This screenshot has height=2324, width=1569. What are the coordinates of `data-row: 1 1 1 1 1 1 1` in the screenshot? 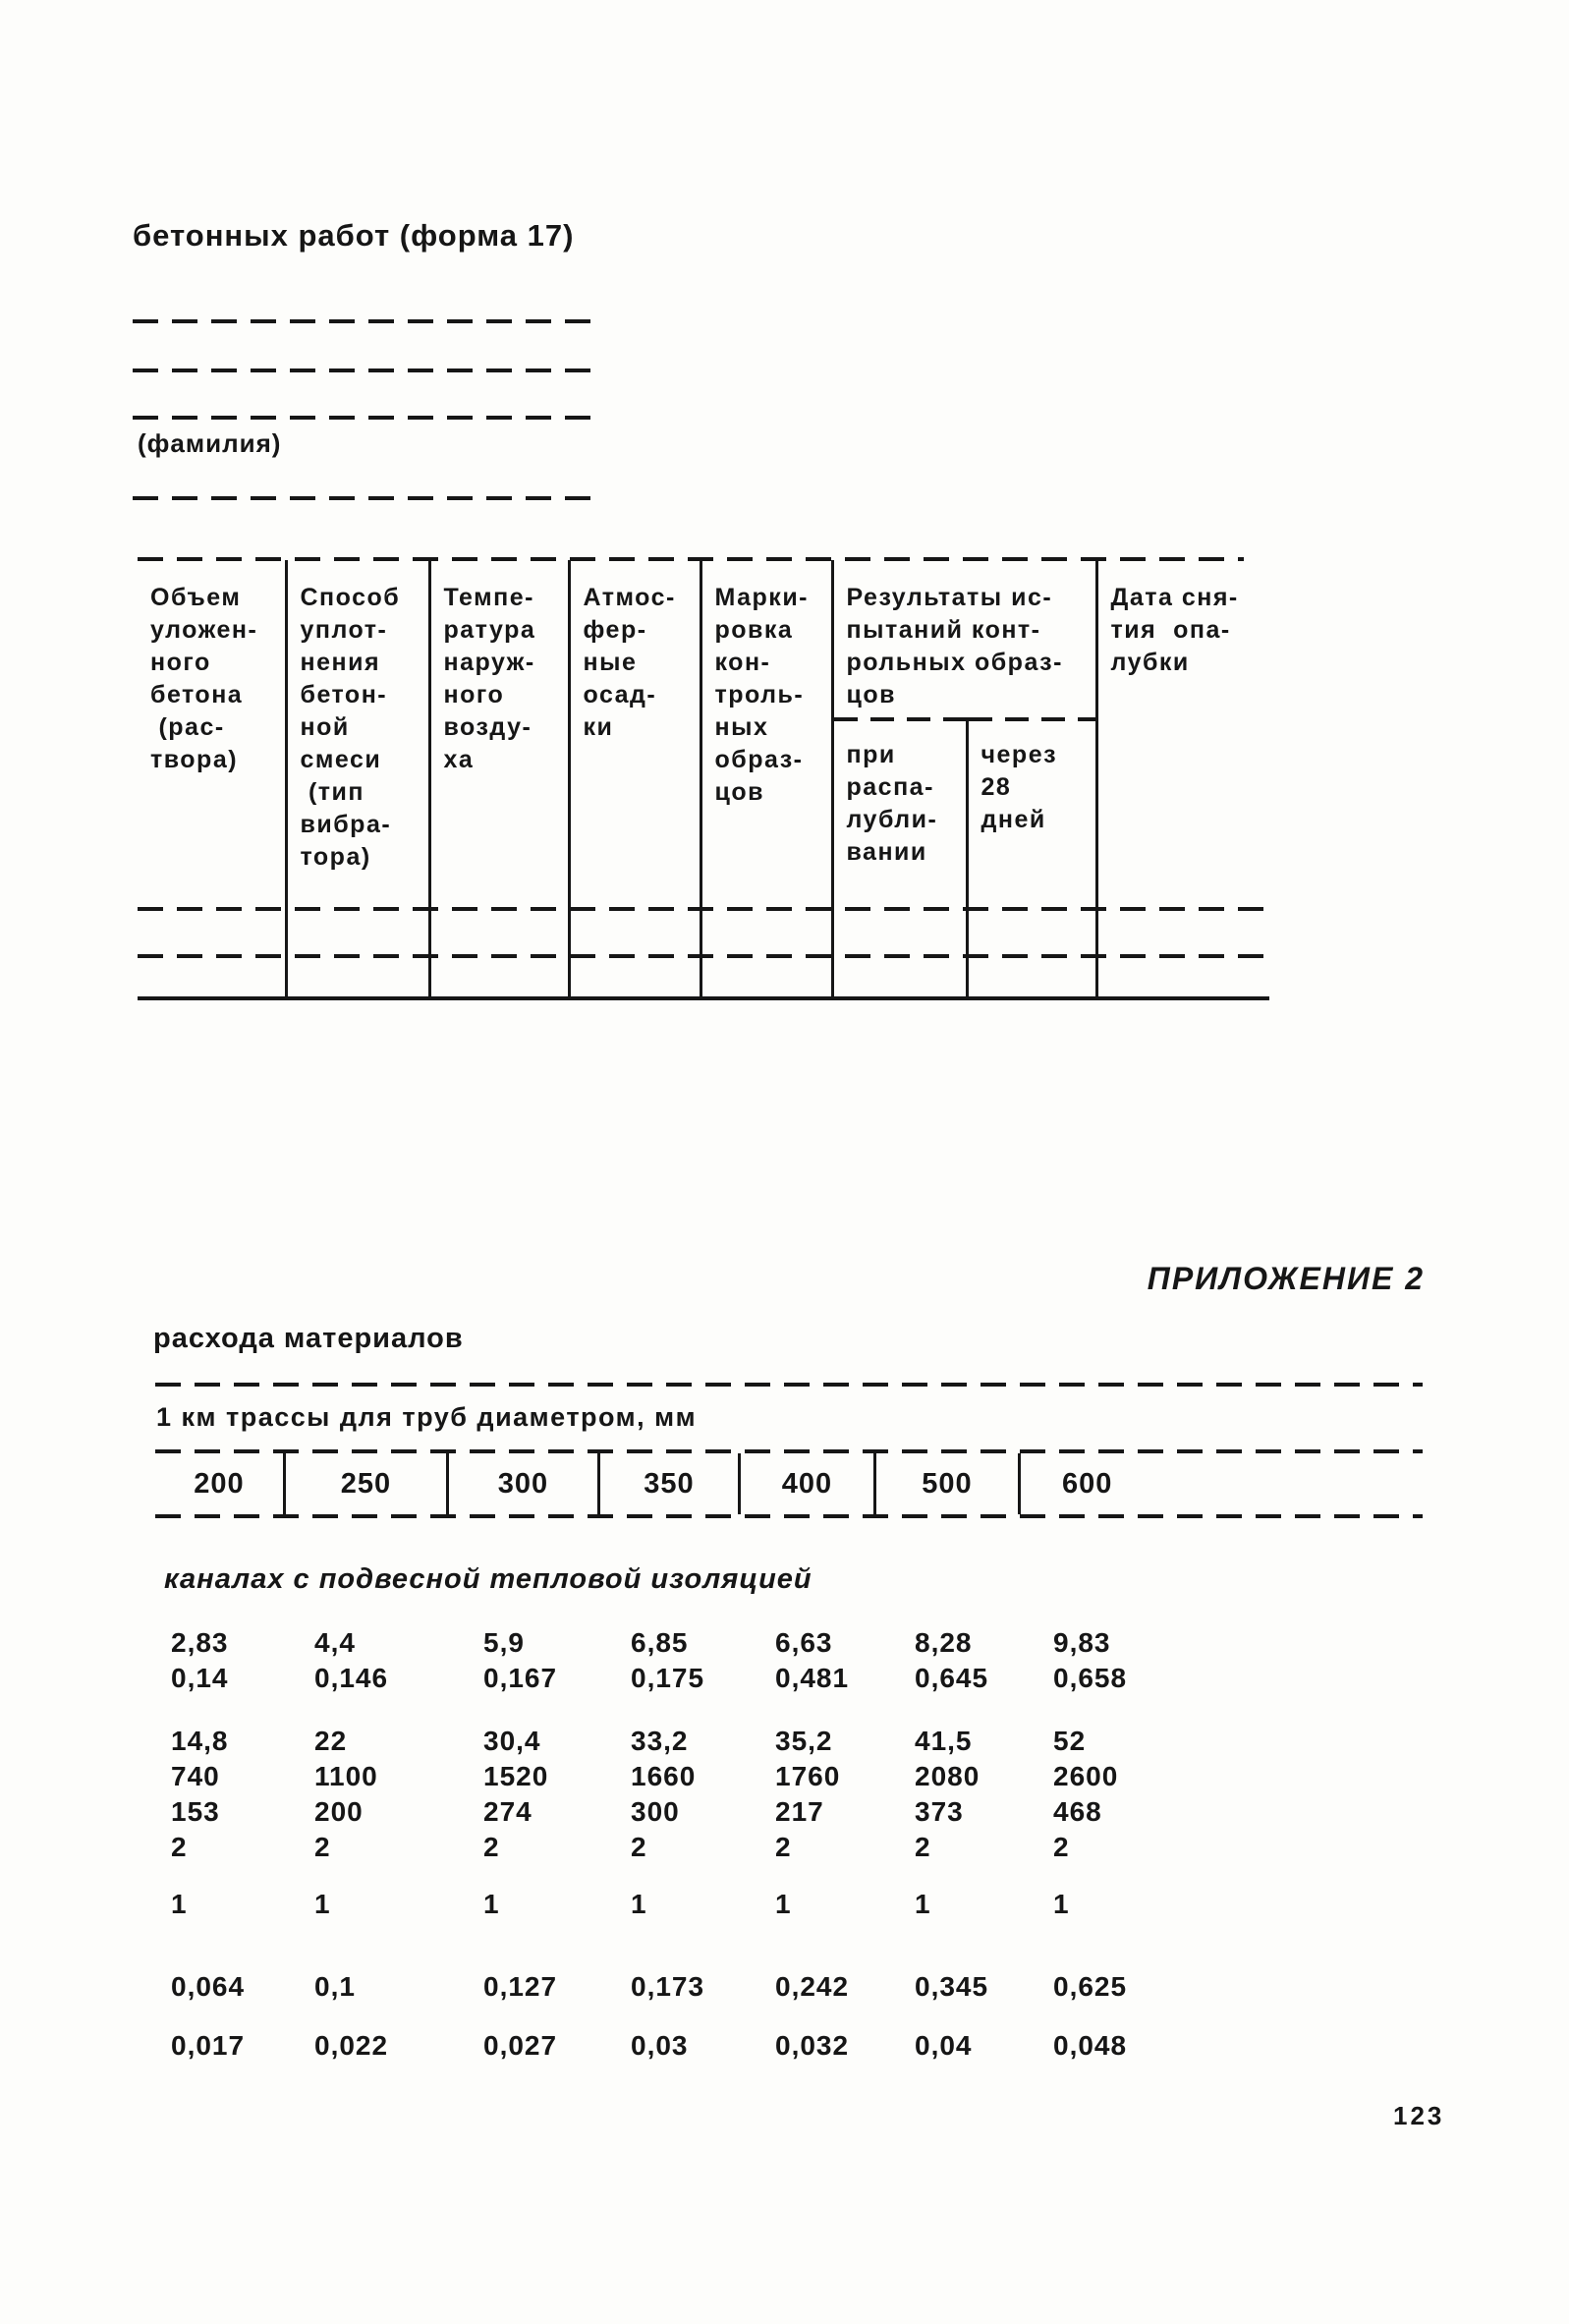 It's located at (789, 1904).